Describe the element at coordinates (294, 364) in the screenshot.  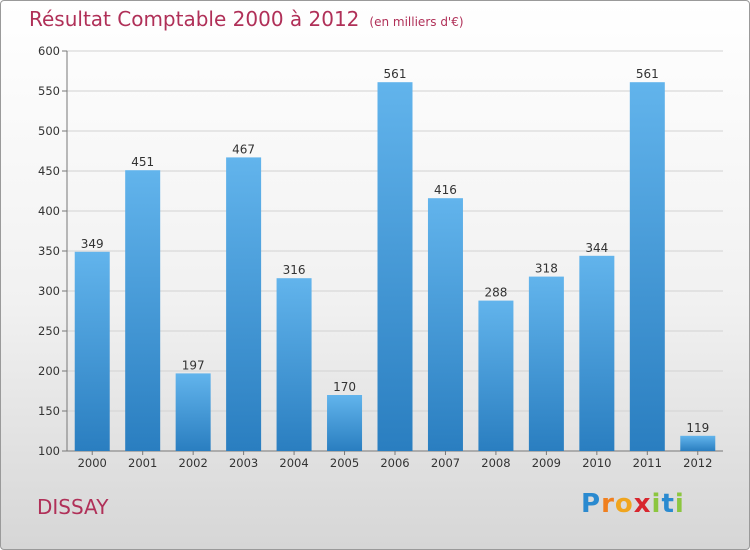
I see `bar-2004` at that location.